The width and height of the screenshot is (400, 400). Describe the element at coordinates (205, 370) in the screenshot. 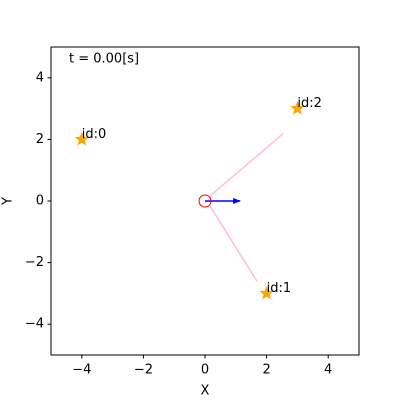

I see `x-tick-label: 0` at that location.